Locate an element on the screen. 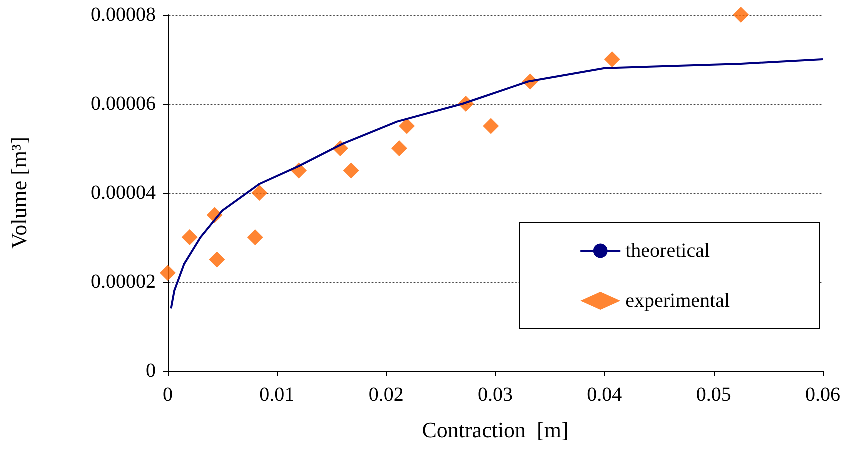 The image size is (850, 469). y-tick-label: 0.00006 is located at coordinates (123, 104).